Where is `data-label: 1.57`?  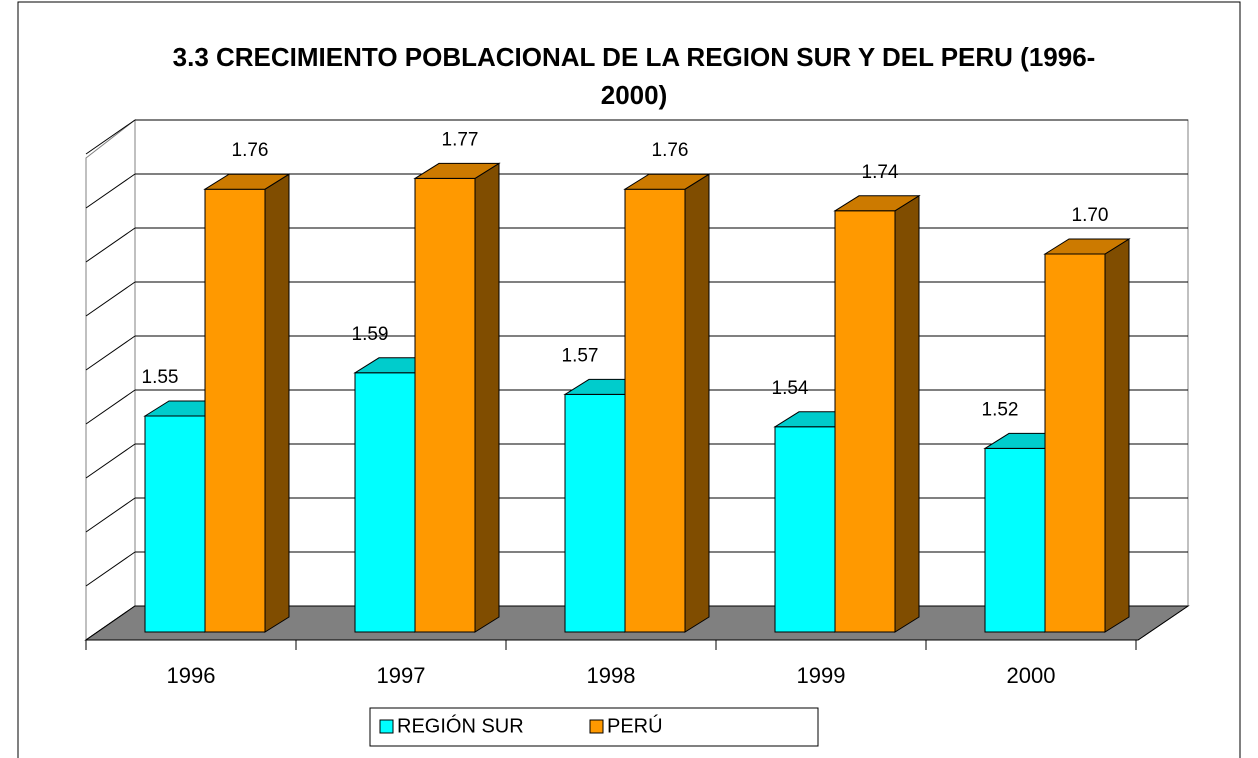
data-label: 1.57 is located at coordinates (580, 355).